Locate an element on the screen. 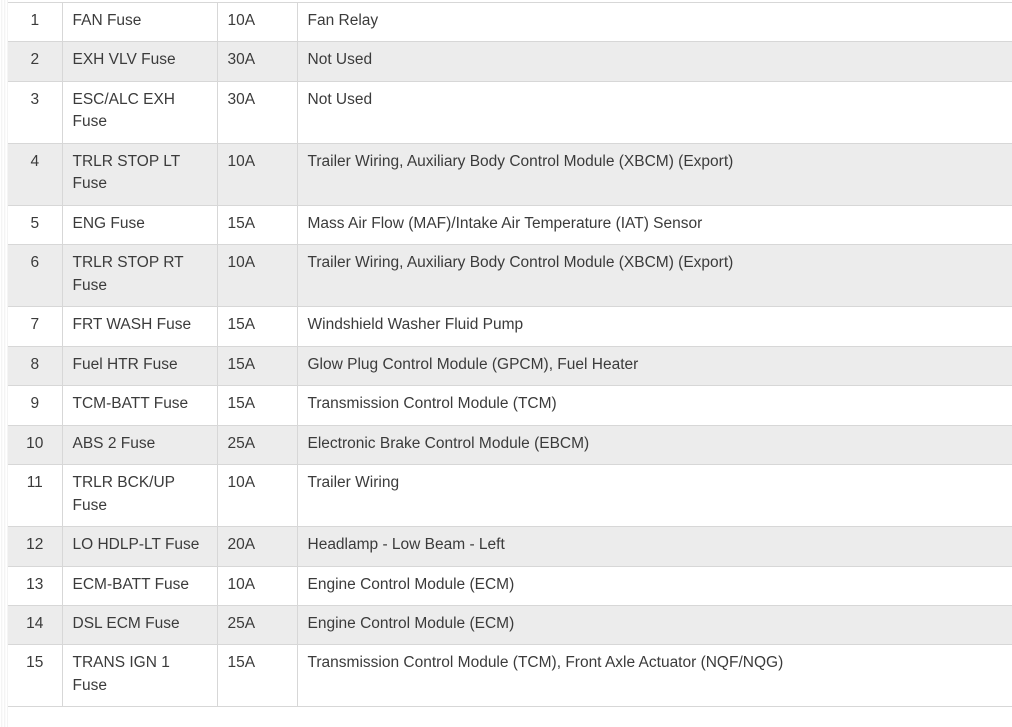 This screenshot has height=727, width=1012. fuse-number-cell: 2 is located at coordinates (35, 61).